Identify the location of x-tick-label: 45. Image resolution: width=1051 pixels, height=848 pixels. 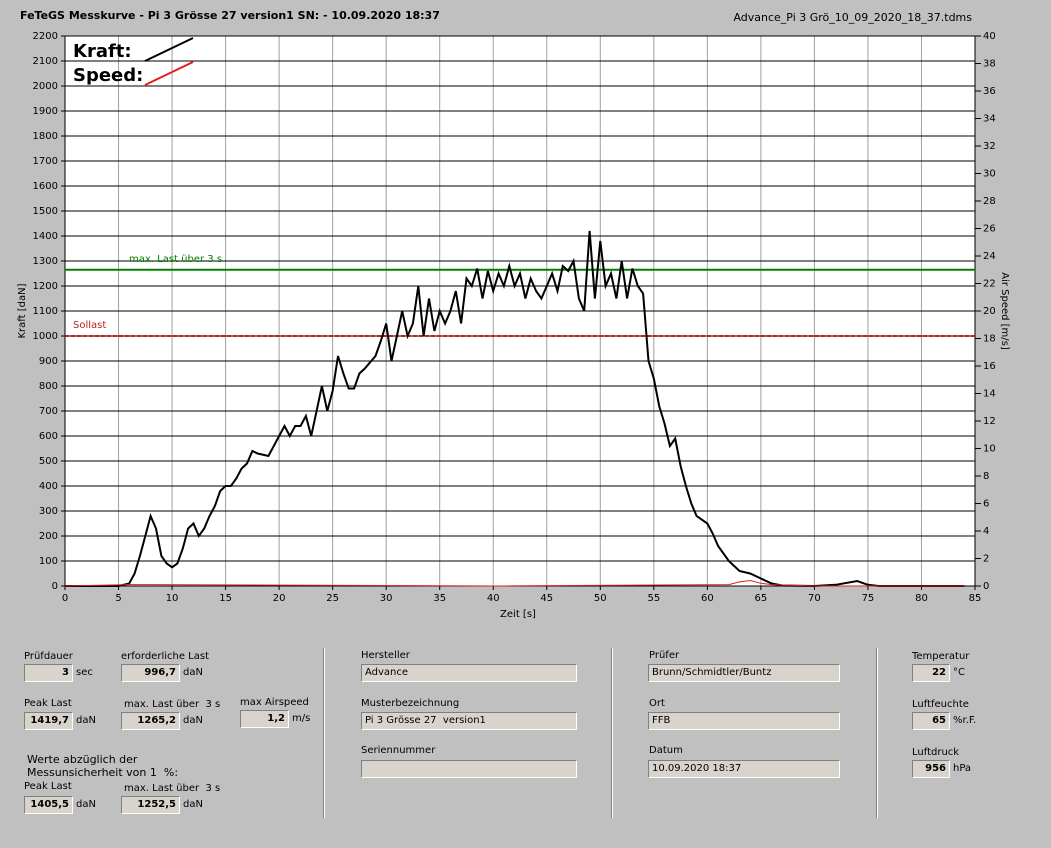
(546, 598).